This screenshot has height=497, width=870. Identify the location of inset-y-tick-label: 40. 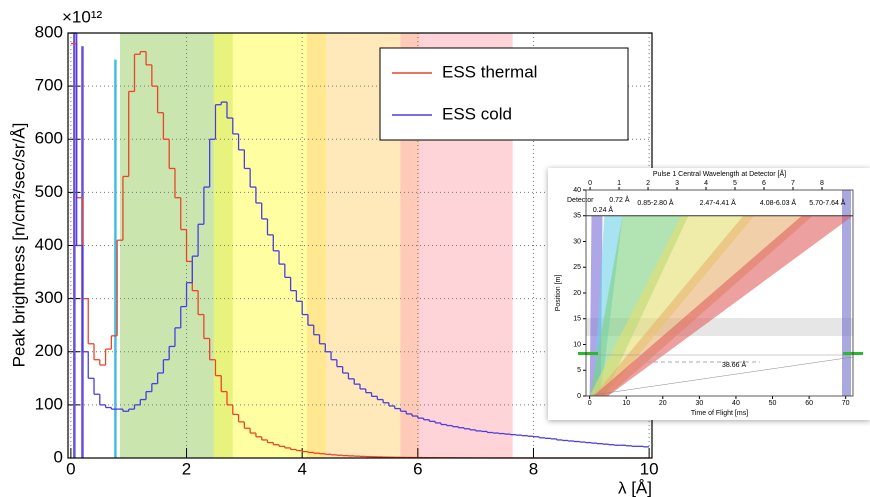
(577, 190).